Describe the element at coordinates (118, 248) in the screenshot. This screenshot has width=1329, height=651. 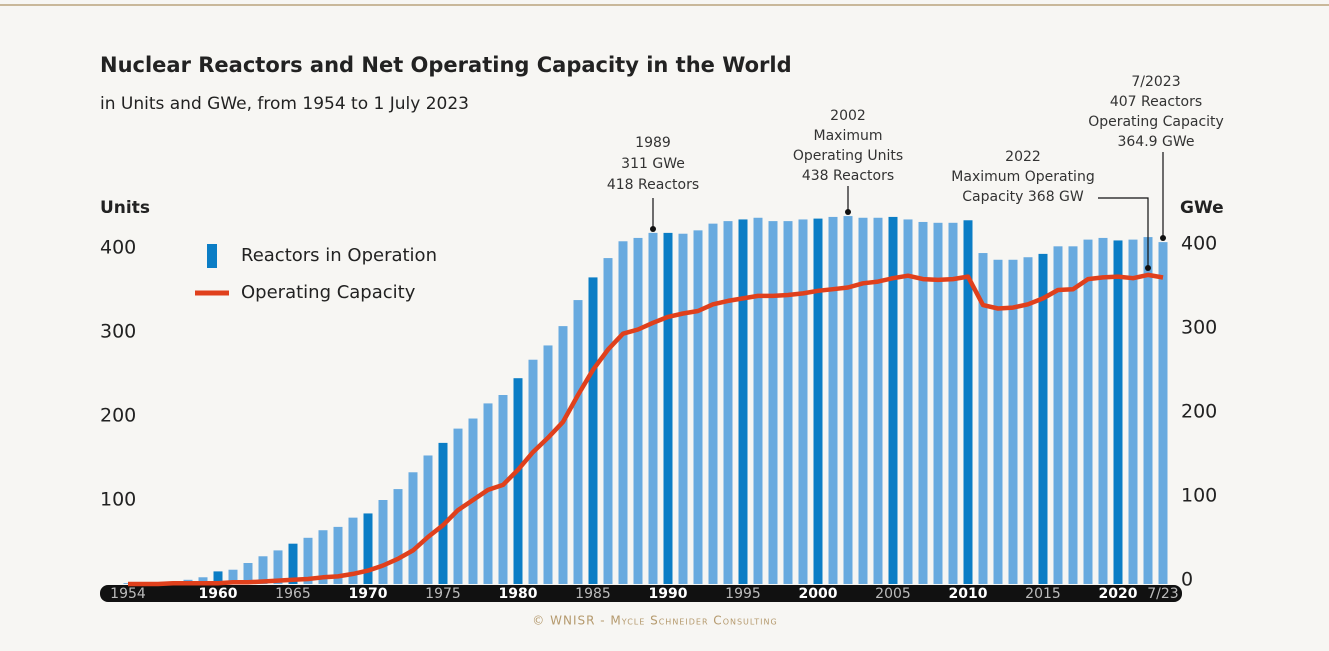
I see `y-tick-label: 400` at that location.